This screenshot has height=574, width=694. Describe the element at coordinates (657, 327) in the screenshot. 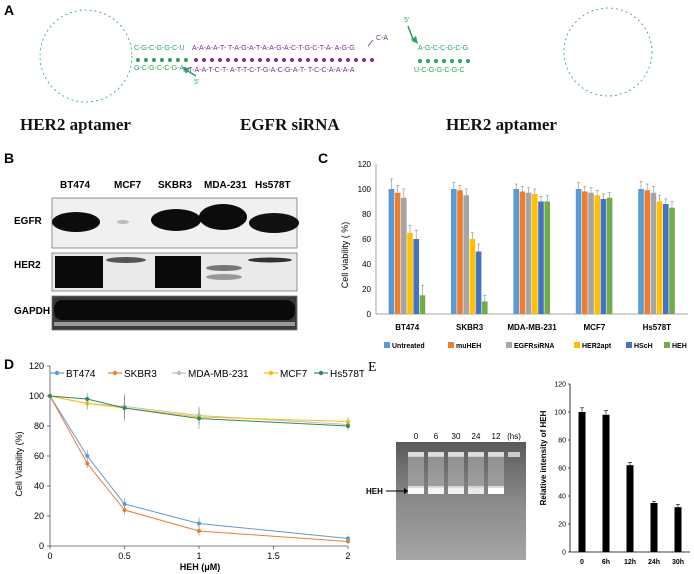

I see `chart-c-xtick: Hs578T` at that location.